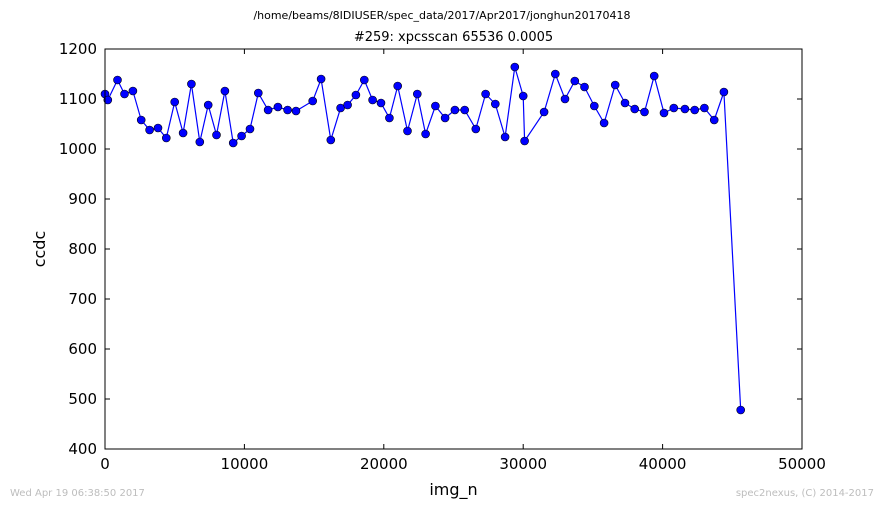 The height and width of the screenshot is (509, 884). I want to click on y-tick-label: 400, so click(82, 449).